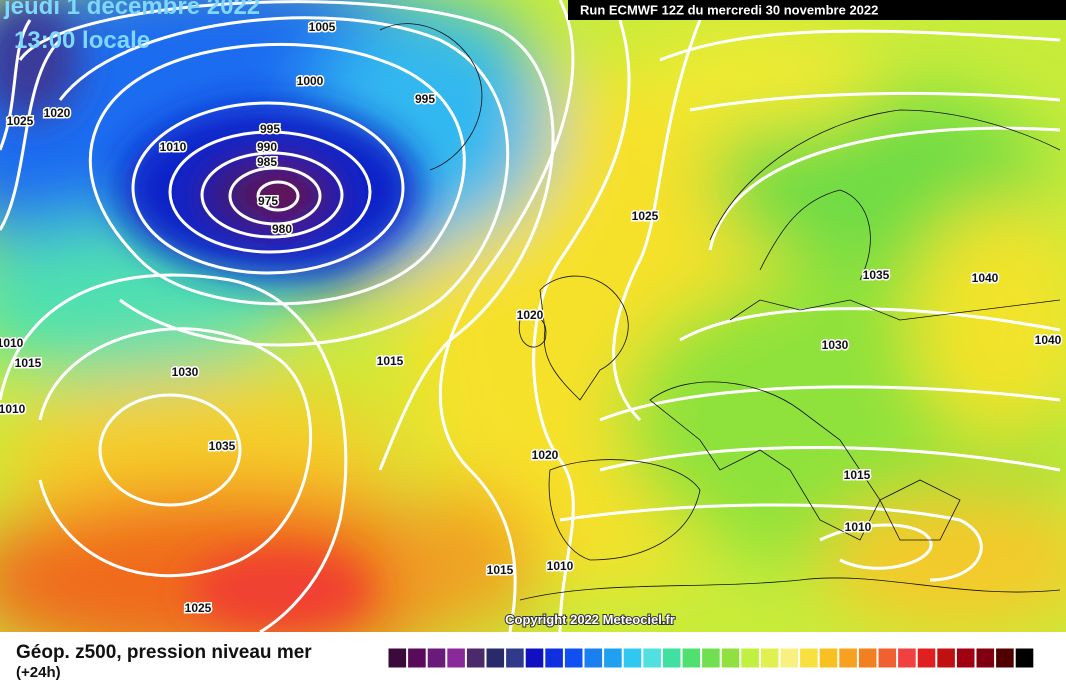 The width and height of the screenshot is (1066, 681). I want to click on color-scale, so click(711, 658).